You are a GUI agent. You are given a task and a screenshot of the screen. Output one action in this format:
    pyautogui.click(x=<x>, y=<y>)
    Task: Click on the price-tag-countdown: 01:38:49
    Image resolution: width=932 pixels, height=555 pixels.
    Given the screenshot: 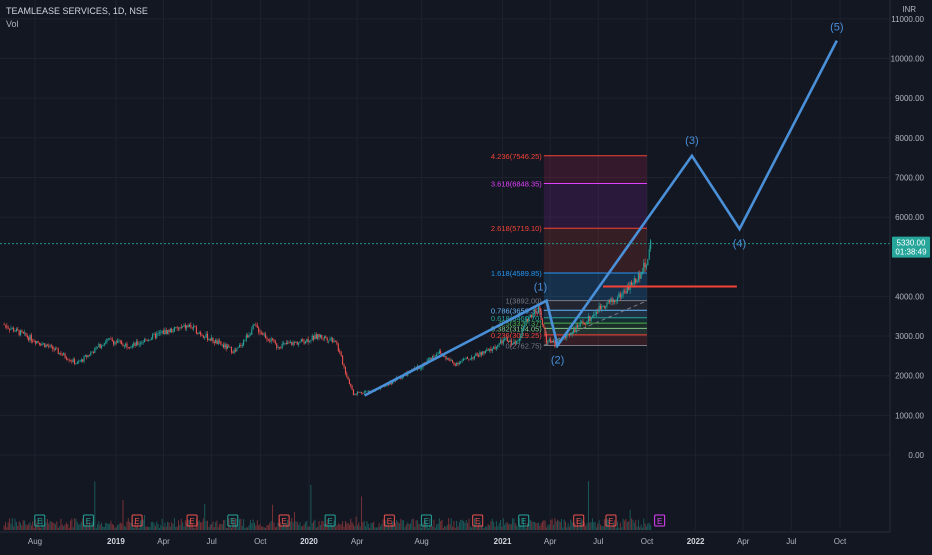 What is the action you would take?
    pyautogui.click(x=911, y=252)
    